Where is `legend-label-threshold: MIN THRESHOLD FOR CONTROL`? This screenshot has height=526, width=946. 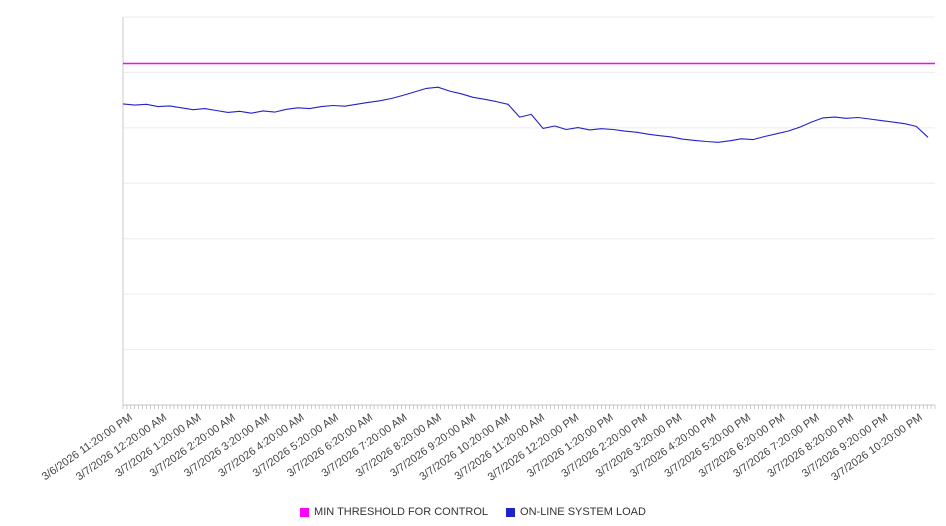
legend-label-threshold: MIN THRESHOLD FOR CONTROL is located at coordinates (401, 512).